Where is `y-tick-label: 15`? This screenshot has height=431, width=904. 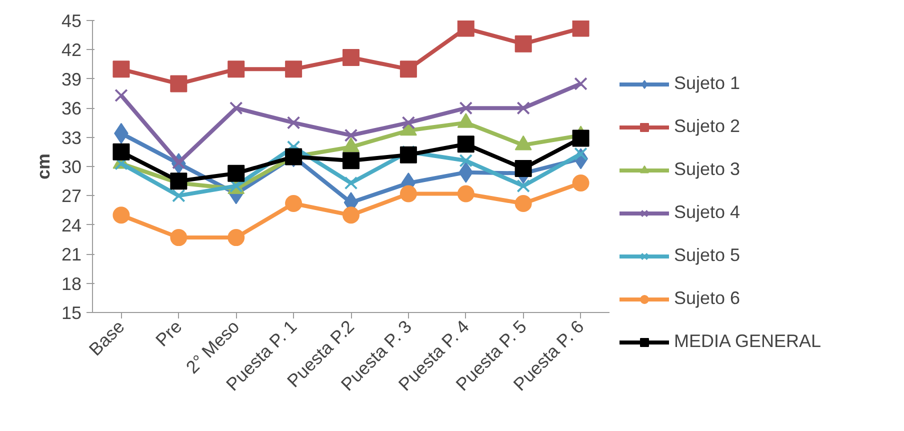
y-tick-label: 15 is located at coordinates (71, 313).